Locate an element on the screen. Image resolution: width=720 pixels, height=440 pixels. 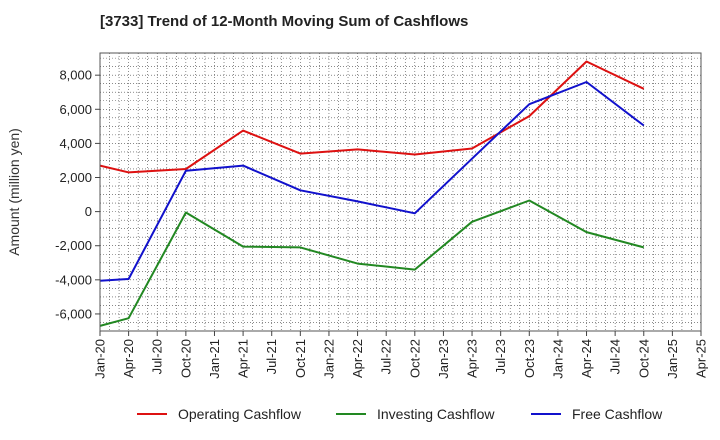
x-tick-label: Oct-23 is located at coordinates (529, 358).